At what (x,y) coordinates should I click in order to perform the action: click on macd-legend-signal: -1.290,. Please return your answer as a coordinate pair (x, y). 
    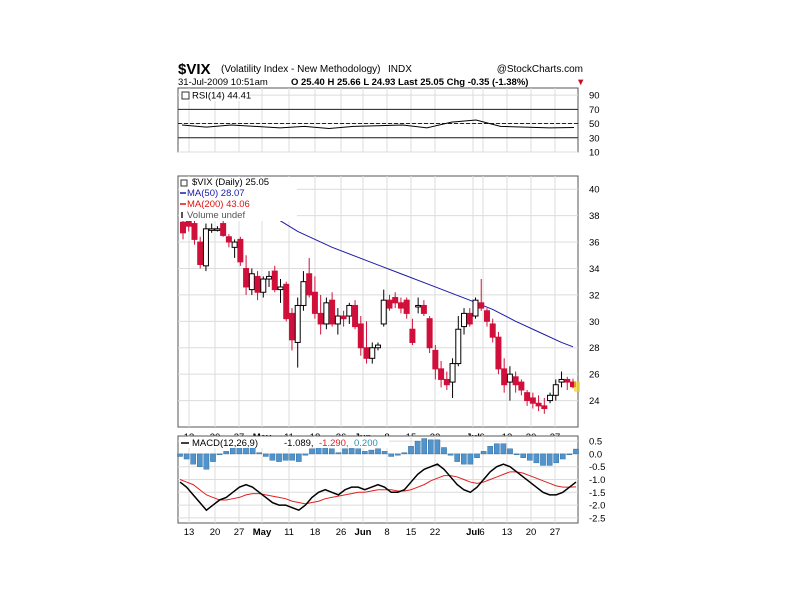
    Looking at the image, I should click on (334, 443).